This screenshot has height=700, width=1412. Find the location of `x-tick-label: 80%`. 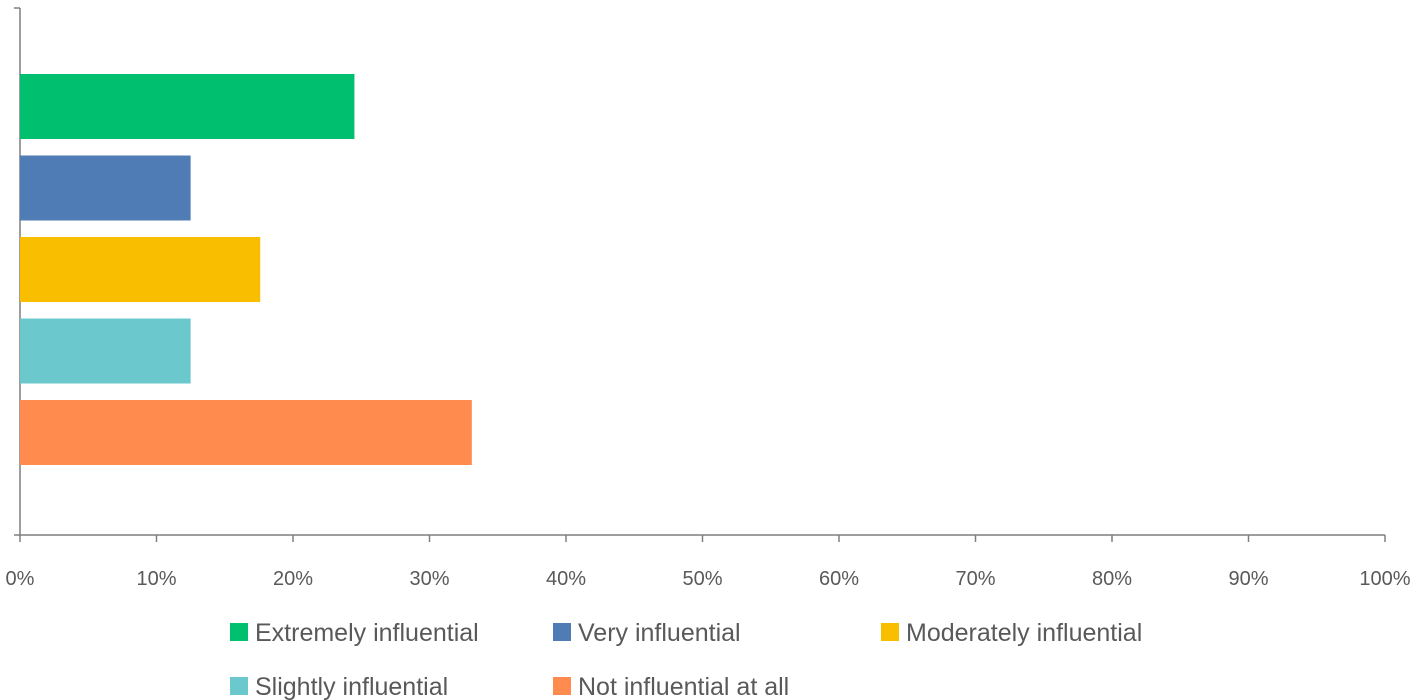

x-tick-label: 80% is located at coordinates (1112, 579).